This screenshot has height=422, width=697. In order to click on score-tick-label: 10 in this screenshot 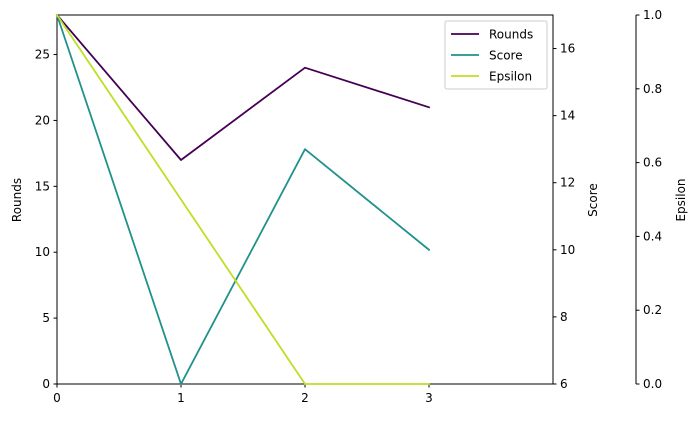, I will do `click(567, 250)`.